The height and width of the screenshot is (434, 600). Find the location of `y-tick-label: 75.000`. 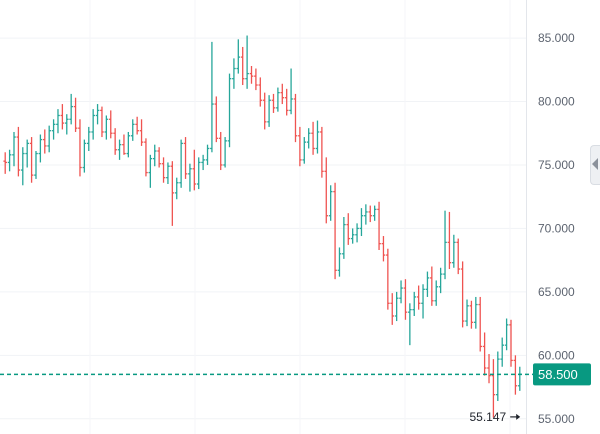

y-tick-label: 75.000 is located at coordinates (556, 165).